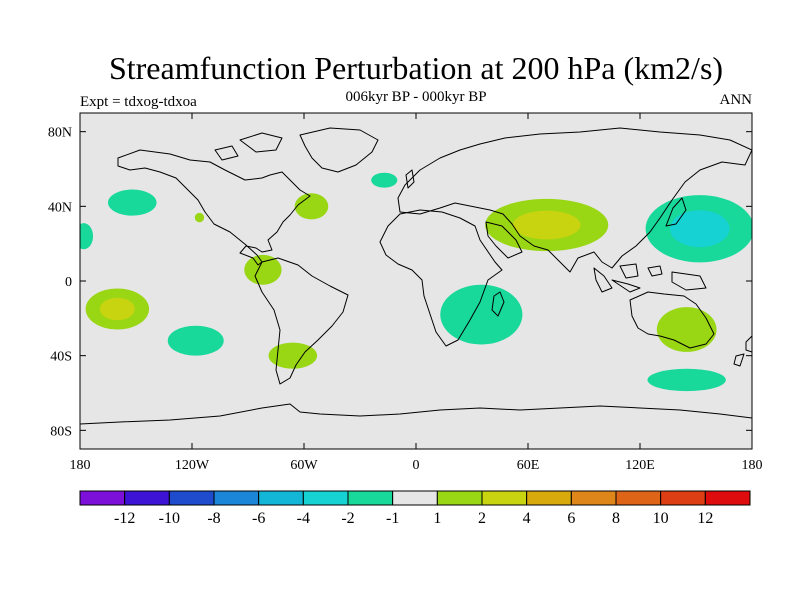 The height and width of the screenshot is (600, 800). Describe the element at coordinates (571, 518) in the screenshot. I see `colorbar-label: 6` at that location.